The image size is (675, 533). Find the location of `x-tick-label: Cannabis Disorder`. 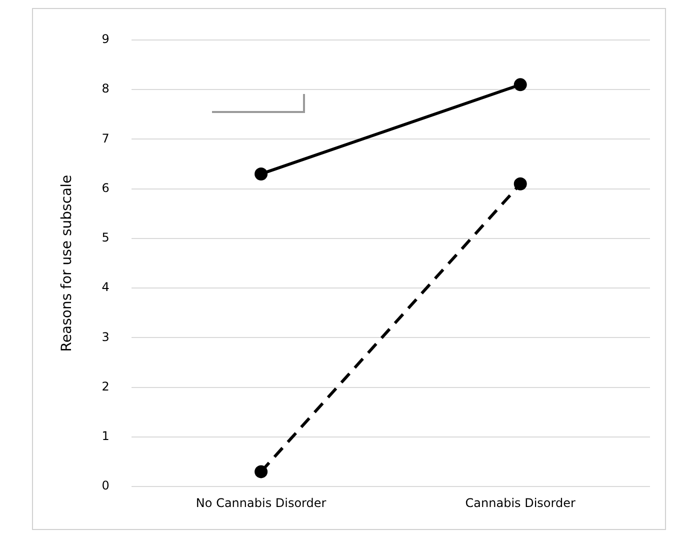

x-tick-label: Cannabis Disorder is located at coordinates (520, 503).